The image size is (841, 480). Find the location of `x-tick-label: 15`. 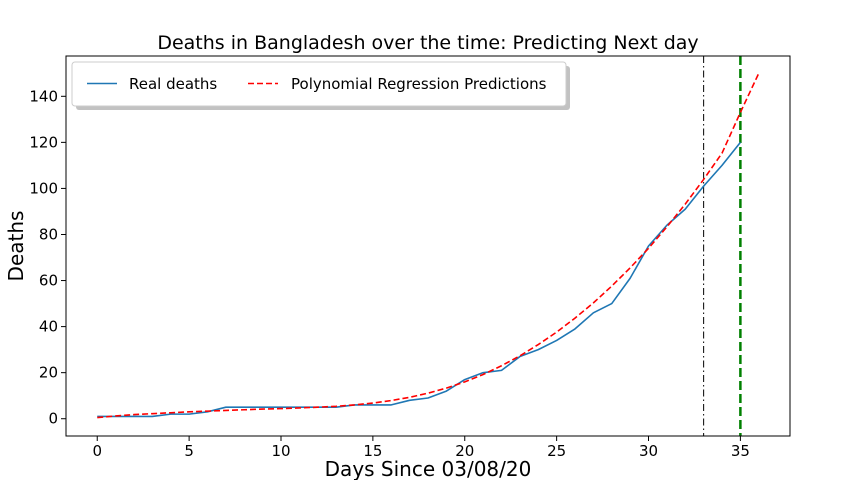

x-tick-label: 15 is located at coordinates (372, 451).